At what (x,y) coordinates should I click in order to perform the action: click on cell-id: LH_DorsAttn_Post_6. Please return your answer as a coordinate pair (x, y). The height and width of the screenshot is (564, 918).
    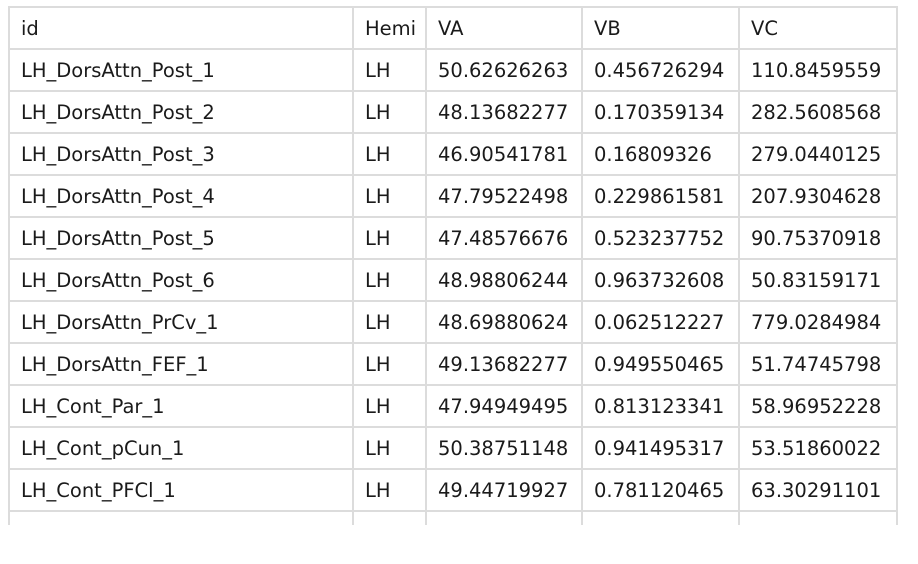
    Looking at the image, I should click on (181, 280).